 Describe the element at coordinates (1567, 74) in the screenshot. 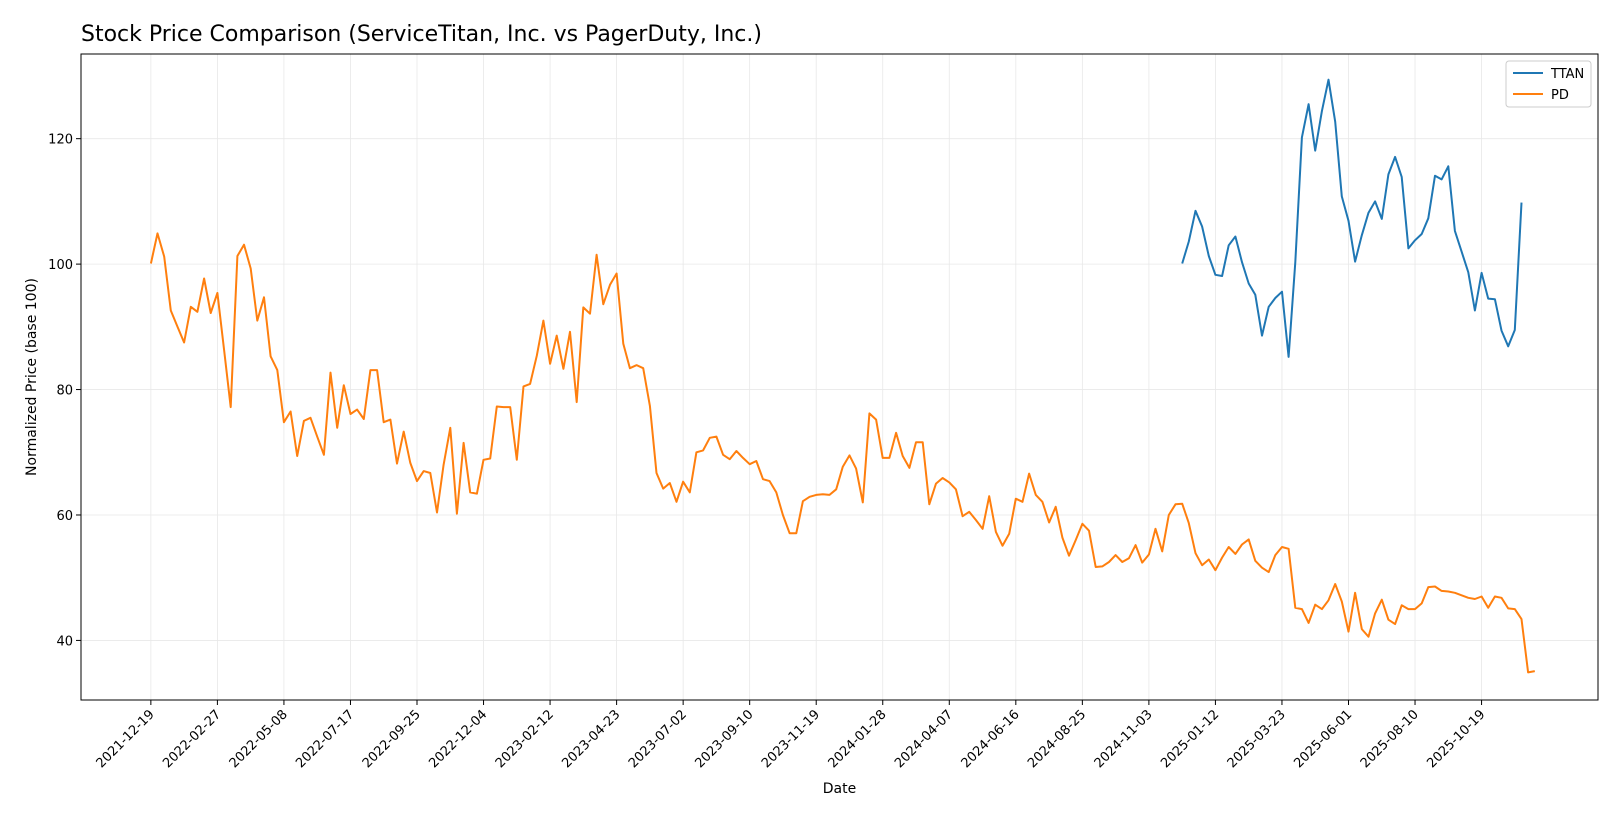

I see `legend-label-ttan: TTAN` at that location.